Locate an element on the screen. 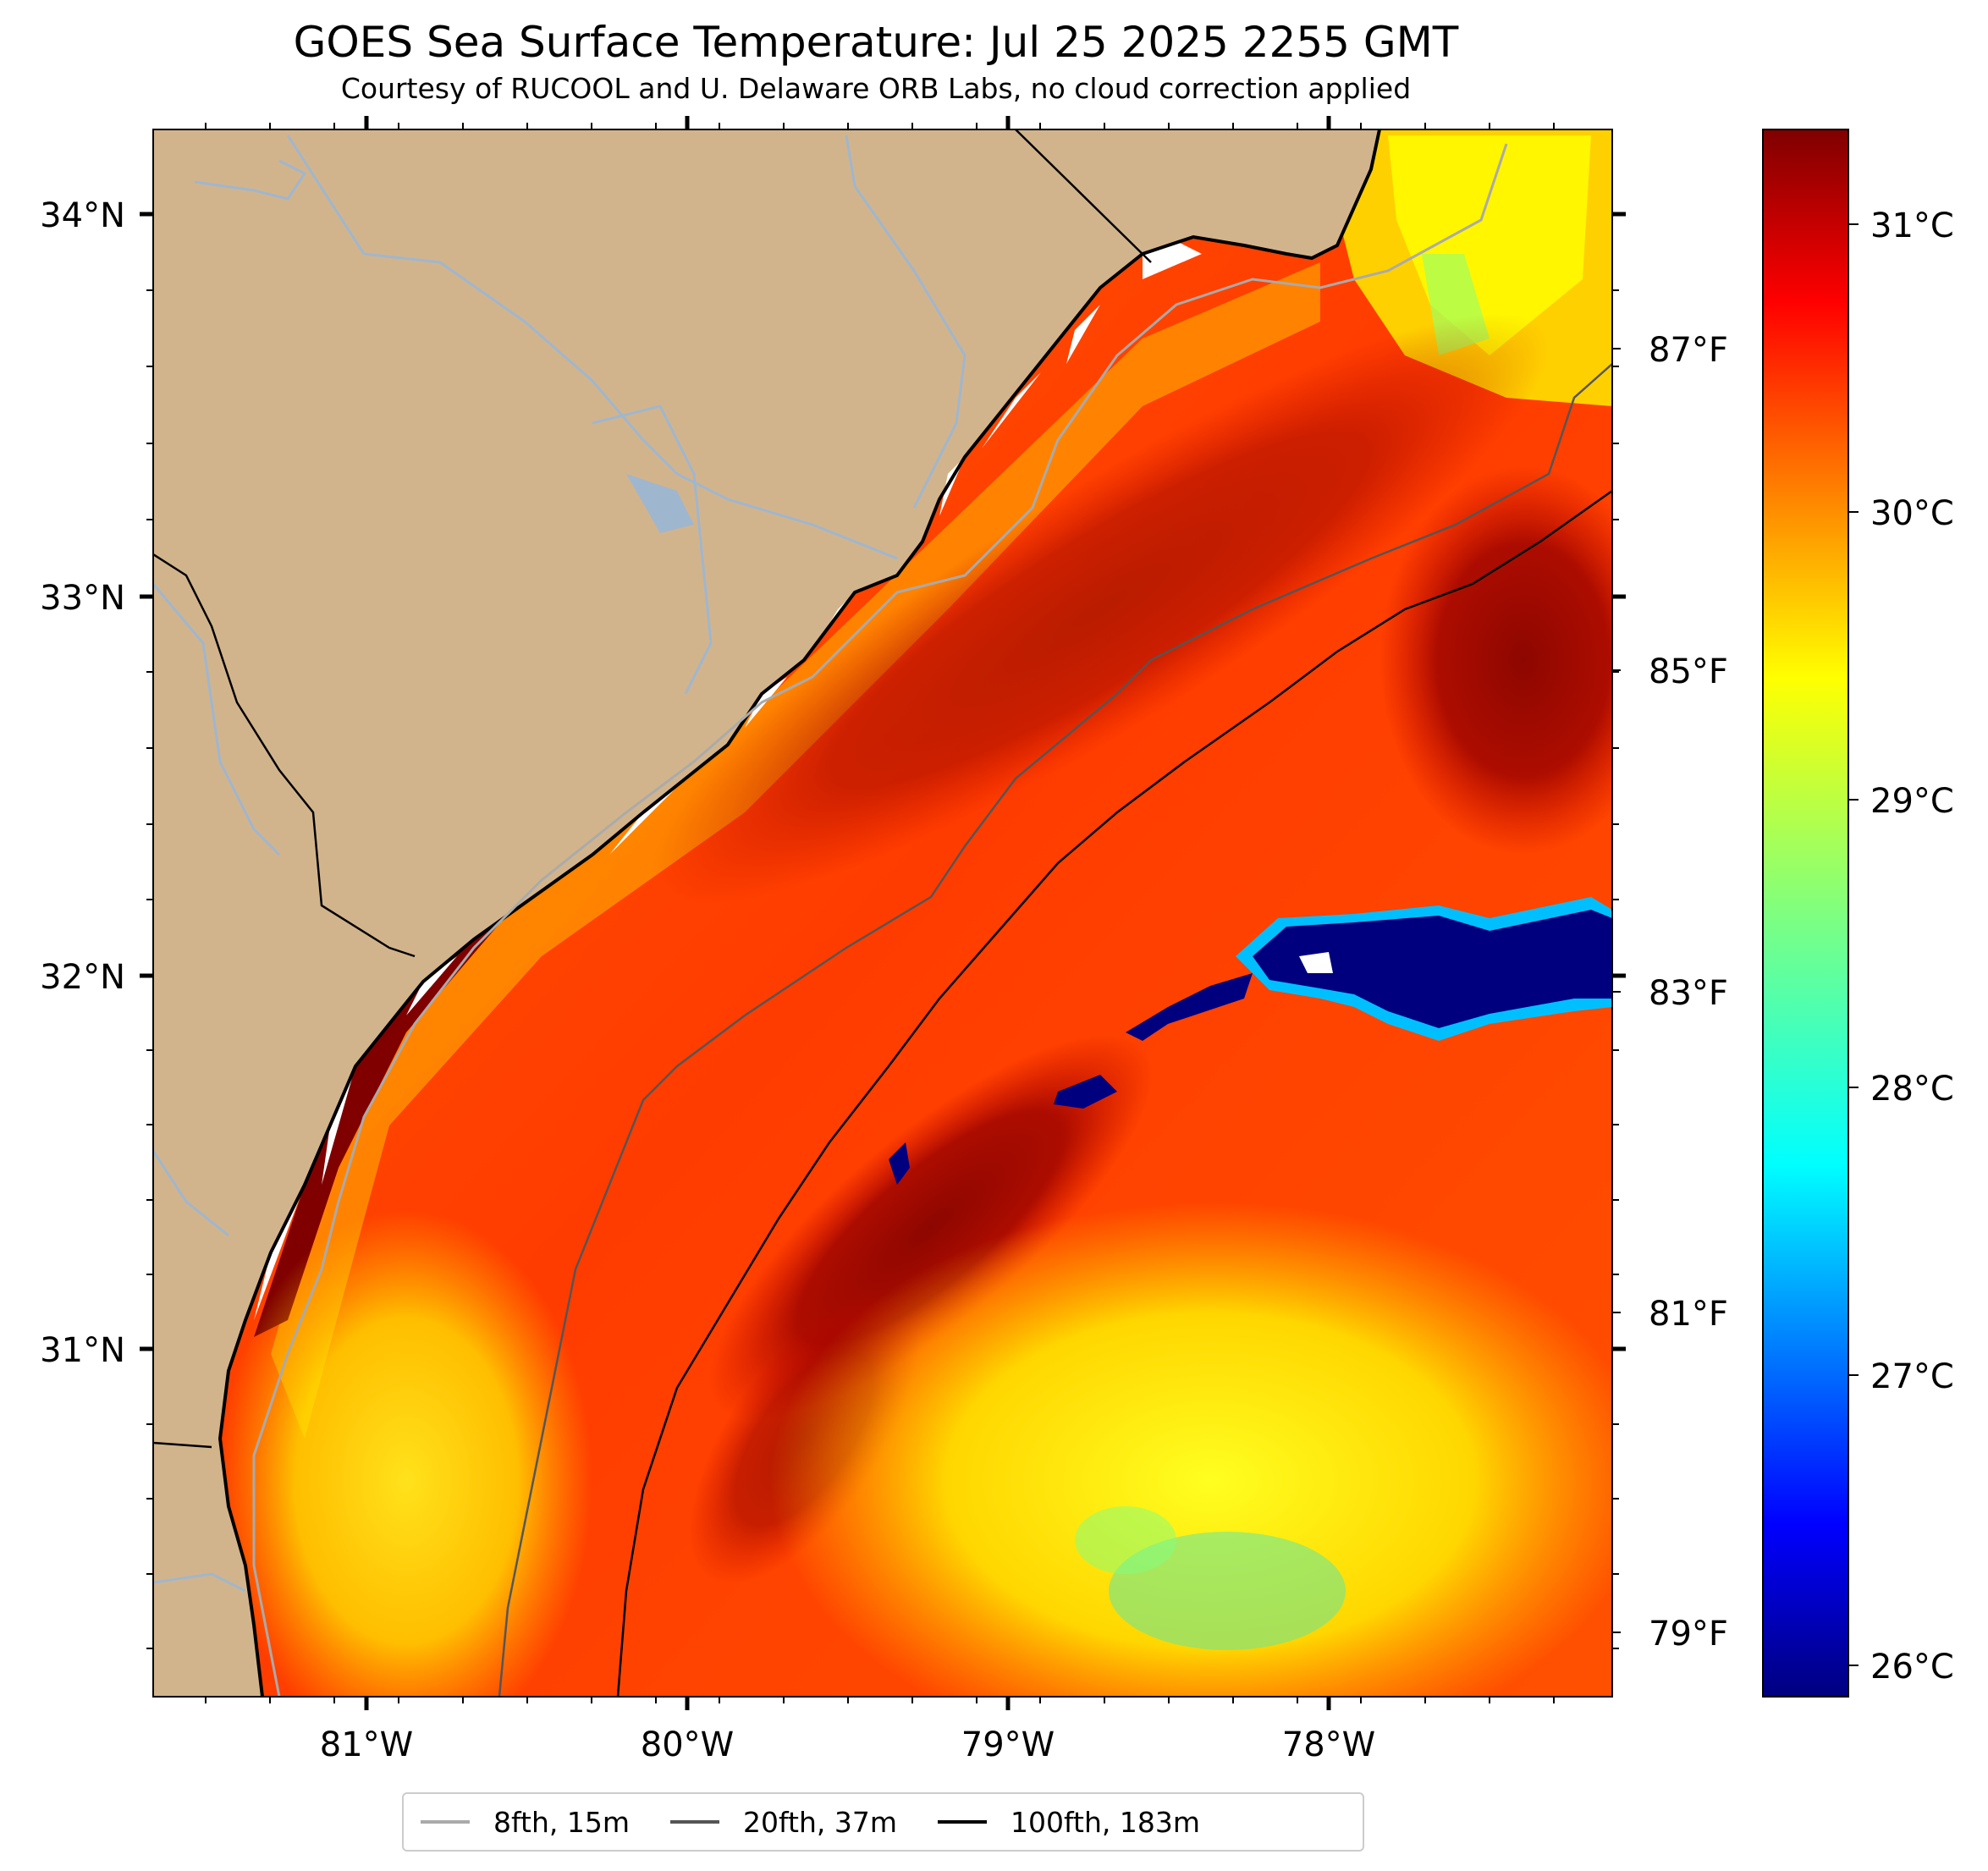  c-label-29: 29°C is located at coordinates (1912, 802).